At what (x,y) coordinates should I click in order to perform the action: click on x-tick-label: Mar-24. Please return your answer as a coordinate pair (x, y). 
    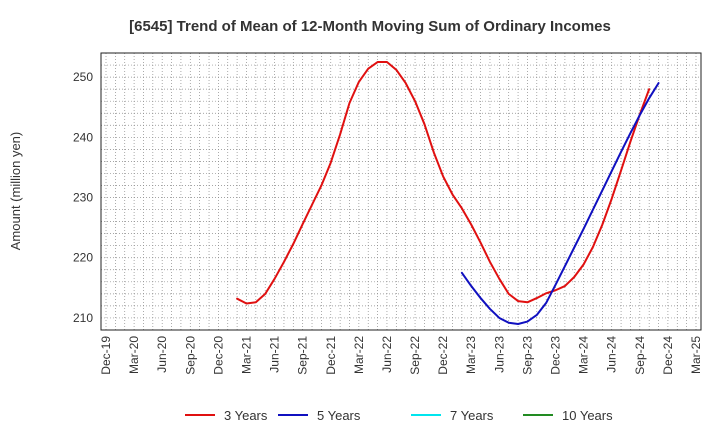
    Looking at the image, I should click on (584, 355).